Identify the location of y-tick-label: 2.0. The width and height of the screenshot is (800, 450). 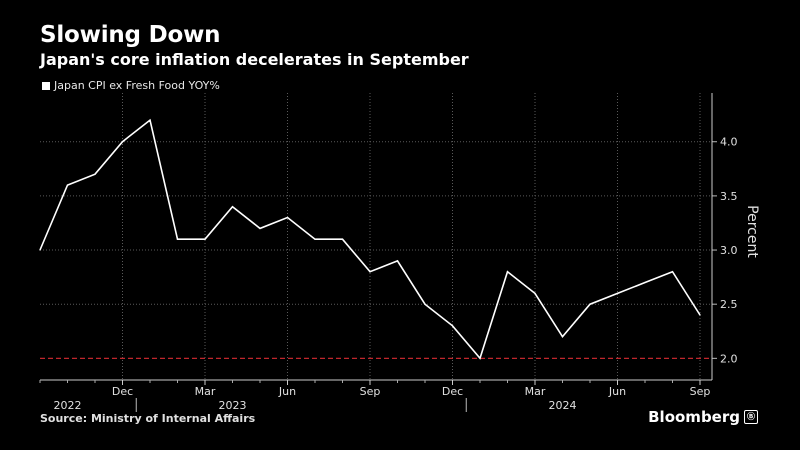
(729, 358).